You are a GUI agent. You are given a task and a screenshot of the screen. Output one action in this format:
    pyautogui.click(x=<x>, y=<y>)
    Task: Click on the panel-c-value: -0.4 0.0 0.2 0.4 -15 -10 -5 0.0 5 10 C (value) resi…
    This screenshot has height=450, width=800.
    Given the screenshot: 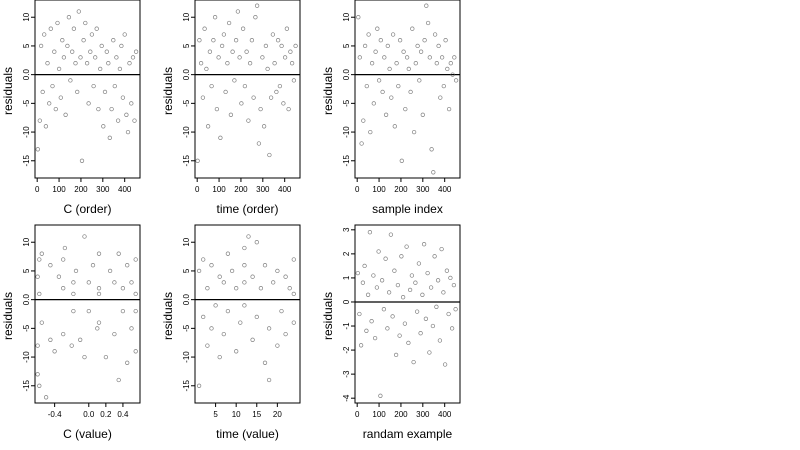 What is the action you would take?
    pyautogui.click(x=71, y=332)
    